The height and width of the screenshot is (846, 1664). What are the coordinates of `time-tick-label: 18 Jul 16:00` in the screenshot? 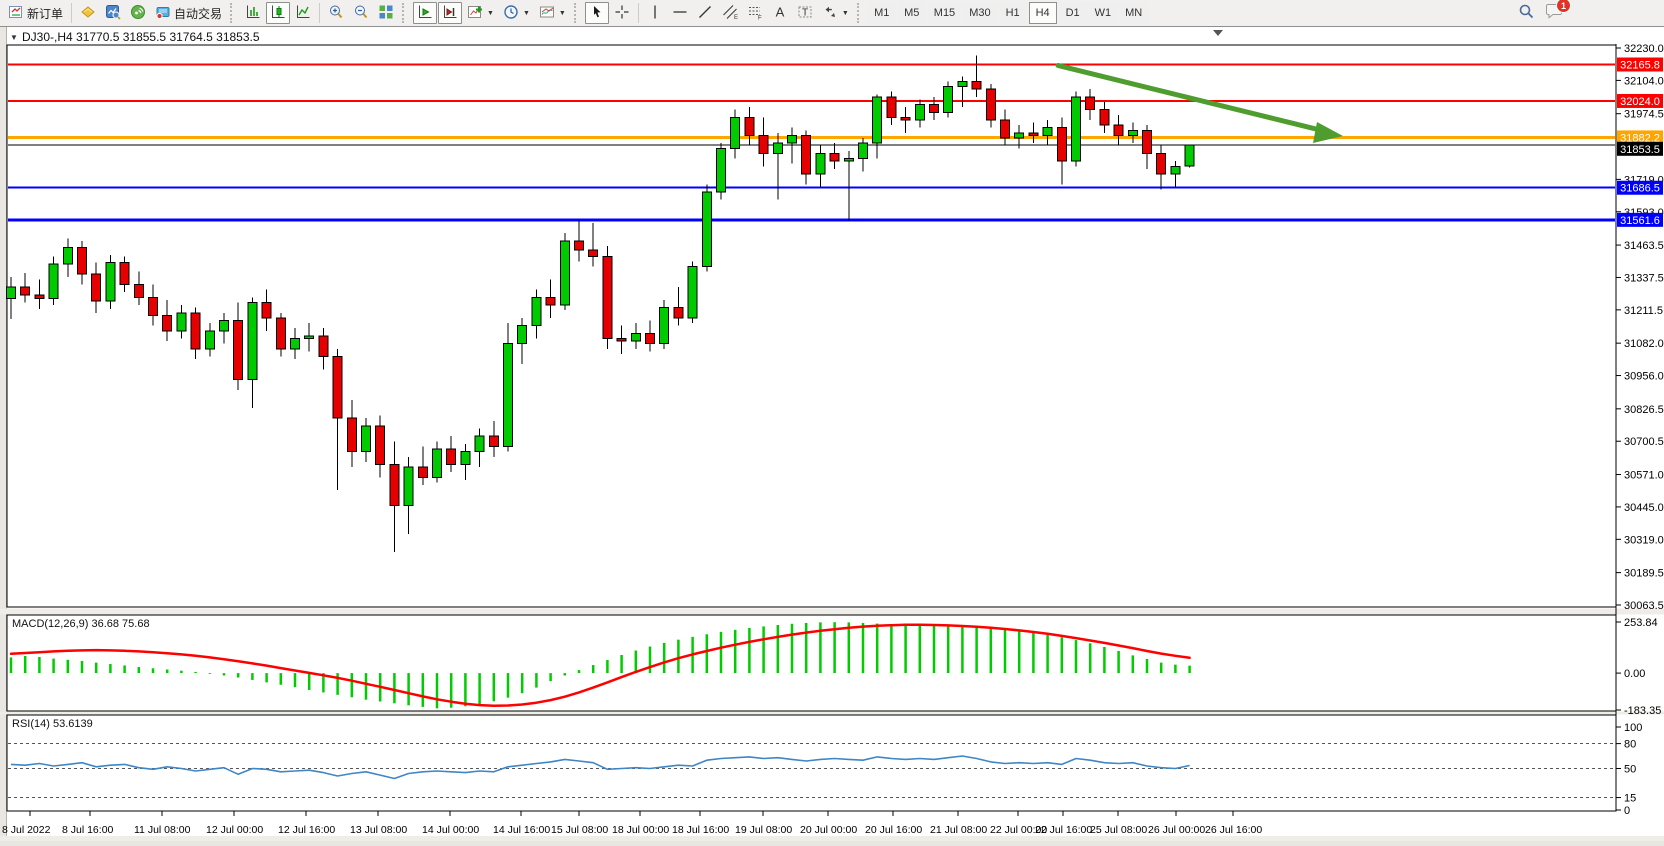 It's located at (700, 830).